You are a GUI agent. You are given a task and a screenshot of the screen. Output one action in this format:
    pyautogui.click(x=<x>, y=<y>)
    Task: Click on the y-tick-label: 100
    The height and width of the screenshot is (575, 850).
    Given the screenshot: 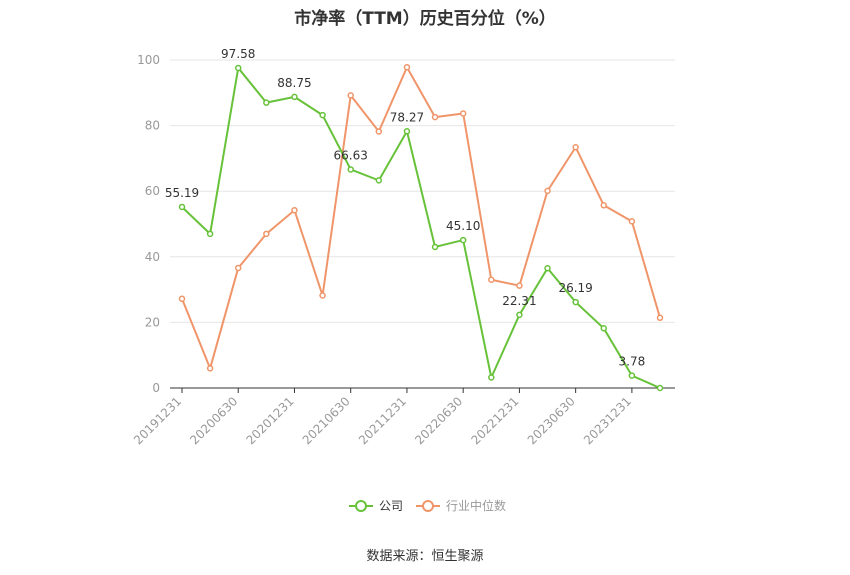 What is the action you would take?
    pyautogui.click(x=148, y=60)
    